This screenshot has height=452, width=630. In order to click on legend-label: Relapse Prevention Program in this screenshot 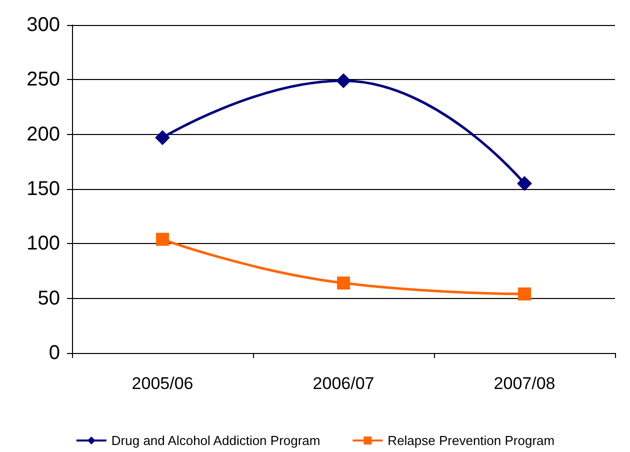, I will do `click(471, 440)`.